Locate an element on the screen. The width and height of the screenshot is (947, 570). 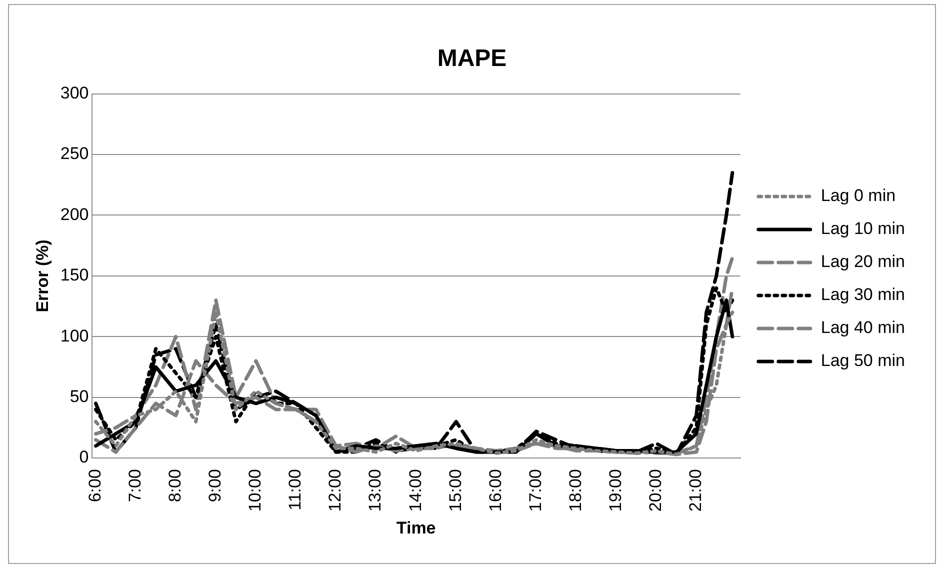
x-tick-label: 10:00 is located at coordinates (255, 490).